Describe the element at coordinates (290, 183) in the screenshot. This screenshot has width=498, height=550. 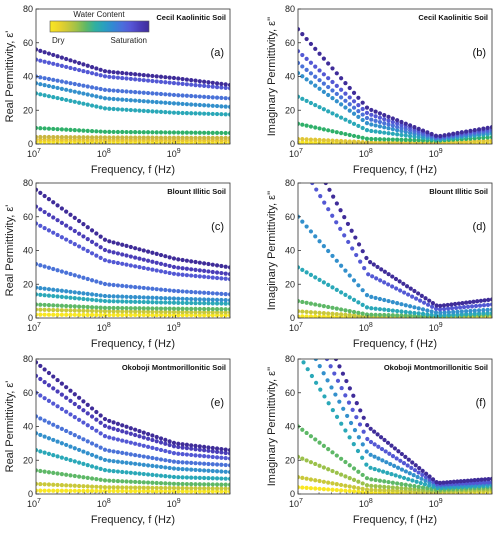
I see `y-tick-label: 80` at that location.